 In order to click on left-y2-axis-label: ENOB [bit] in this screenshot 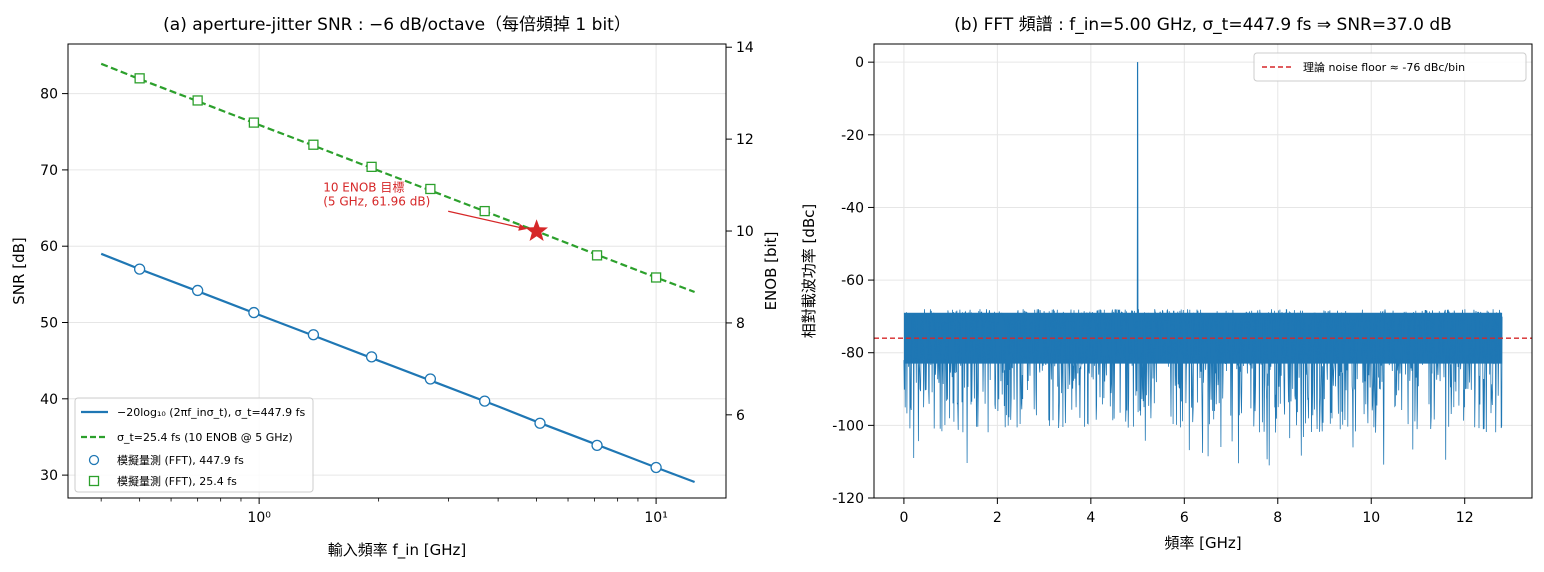, I will do `click(771, 271)`.